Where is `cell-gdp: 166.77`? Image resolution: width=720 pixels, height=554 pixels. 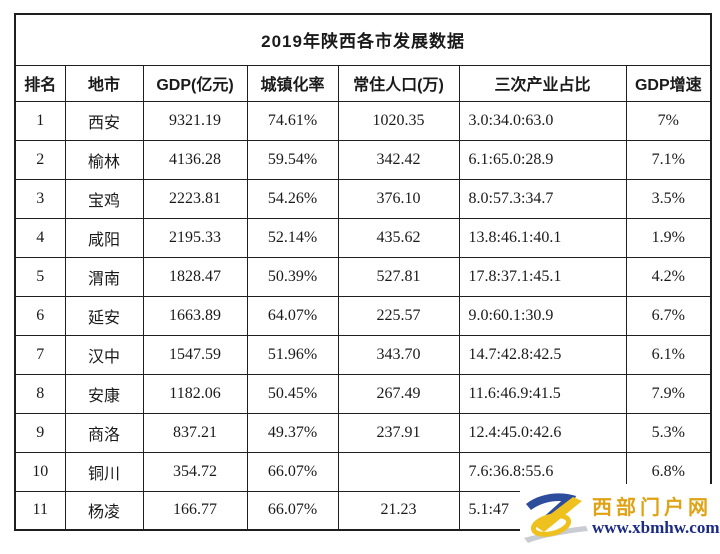 cell-gdp: 166.77 is located at coordinates (195, 510).